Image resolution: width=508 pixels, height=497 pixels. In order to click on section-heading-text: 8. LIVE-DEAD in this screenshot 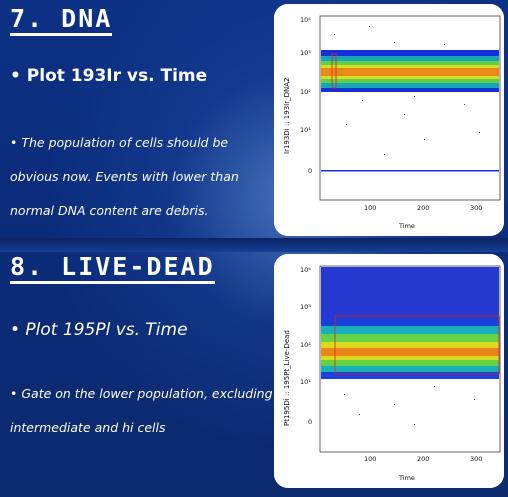, I will do `click(112, 266)`.